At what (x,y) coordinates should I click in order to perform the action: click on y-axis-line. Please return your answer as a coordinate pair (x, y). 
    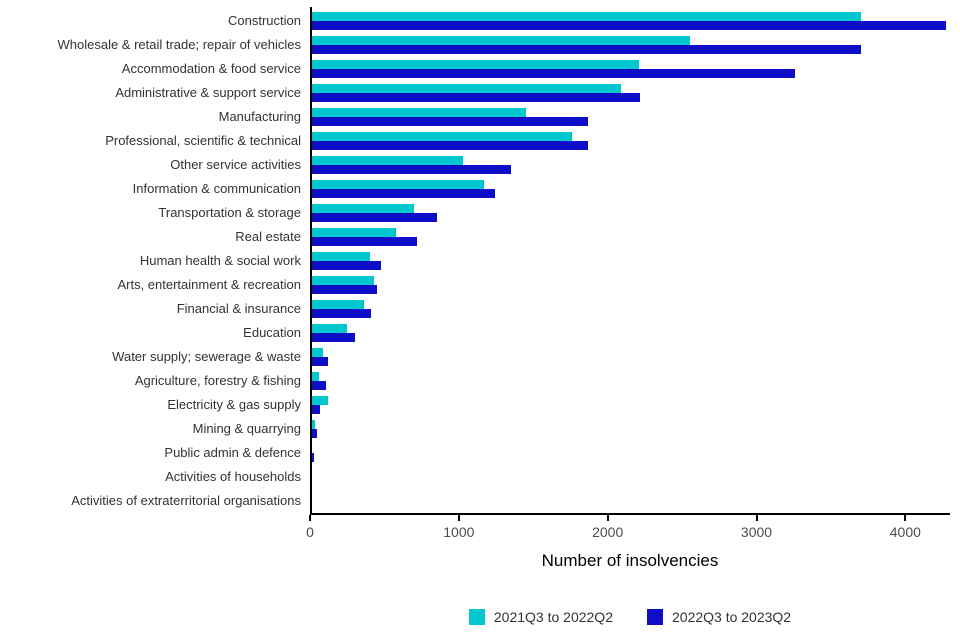
    Looking at the image, I should click on (311, 260).